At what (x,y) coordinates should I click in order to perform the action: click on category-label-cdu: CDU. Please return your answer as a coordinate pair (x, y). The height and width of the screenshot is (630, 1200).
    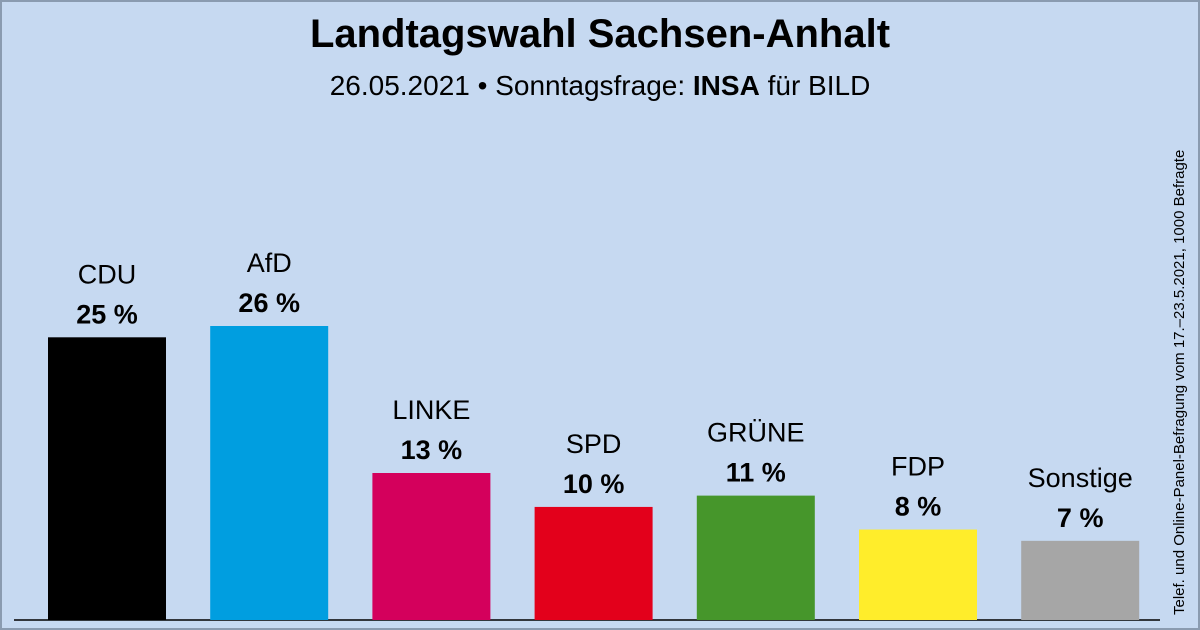
    Looking at the image, I should click on (107, 274).